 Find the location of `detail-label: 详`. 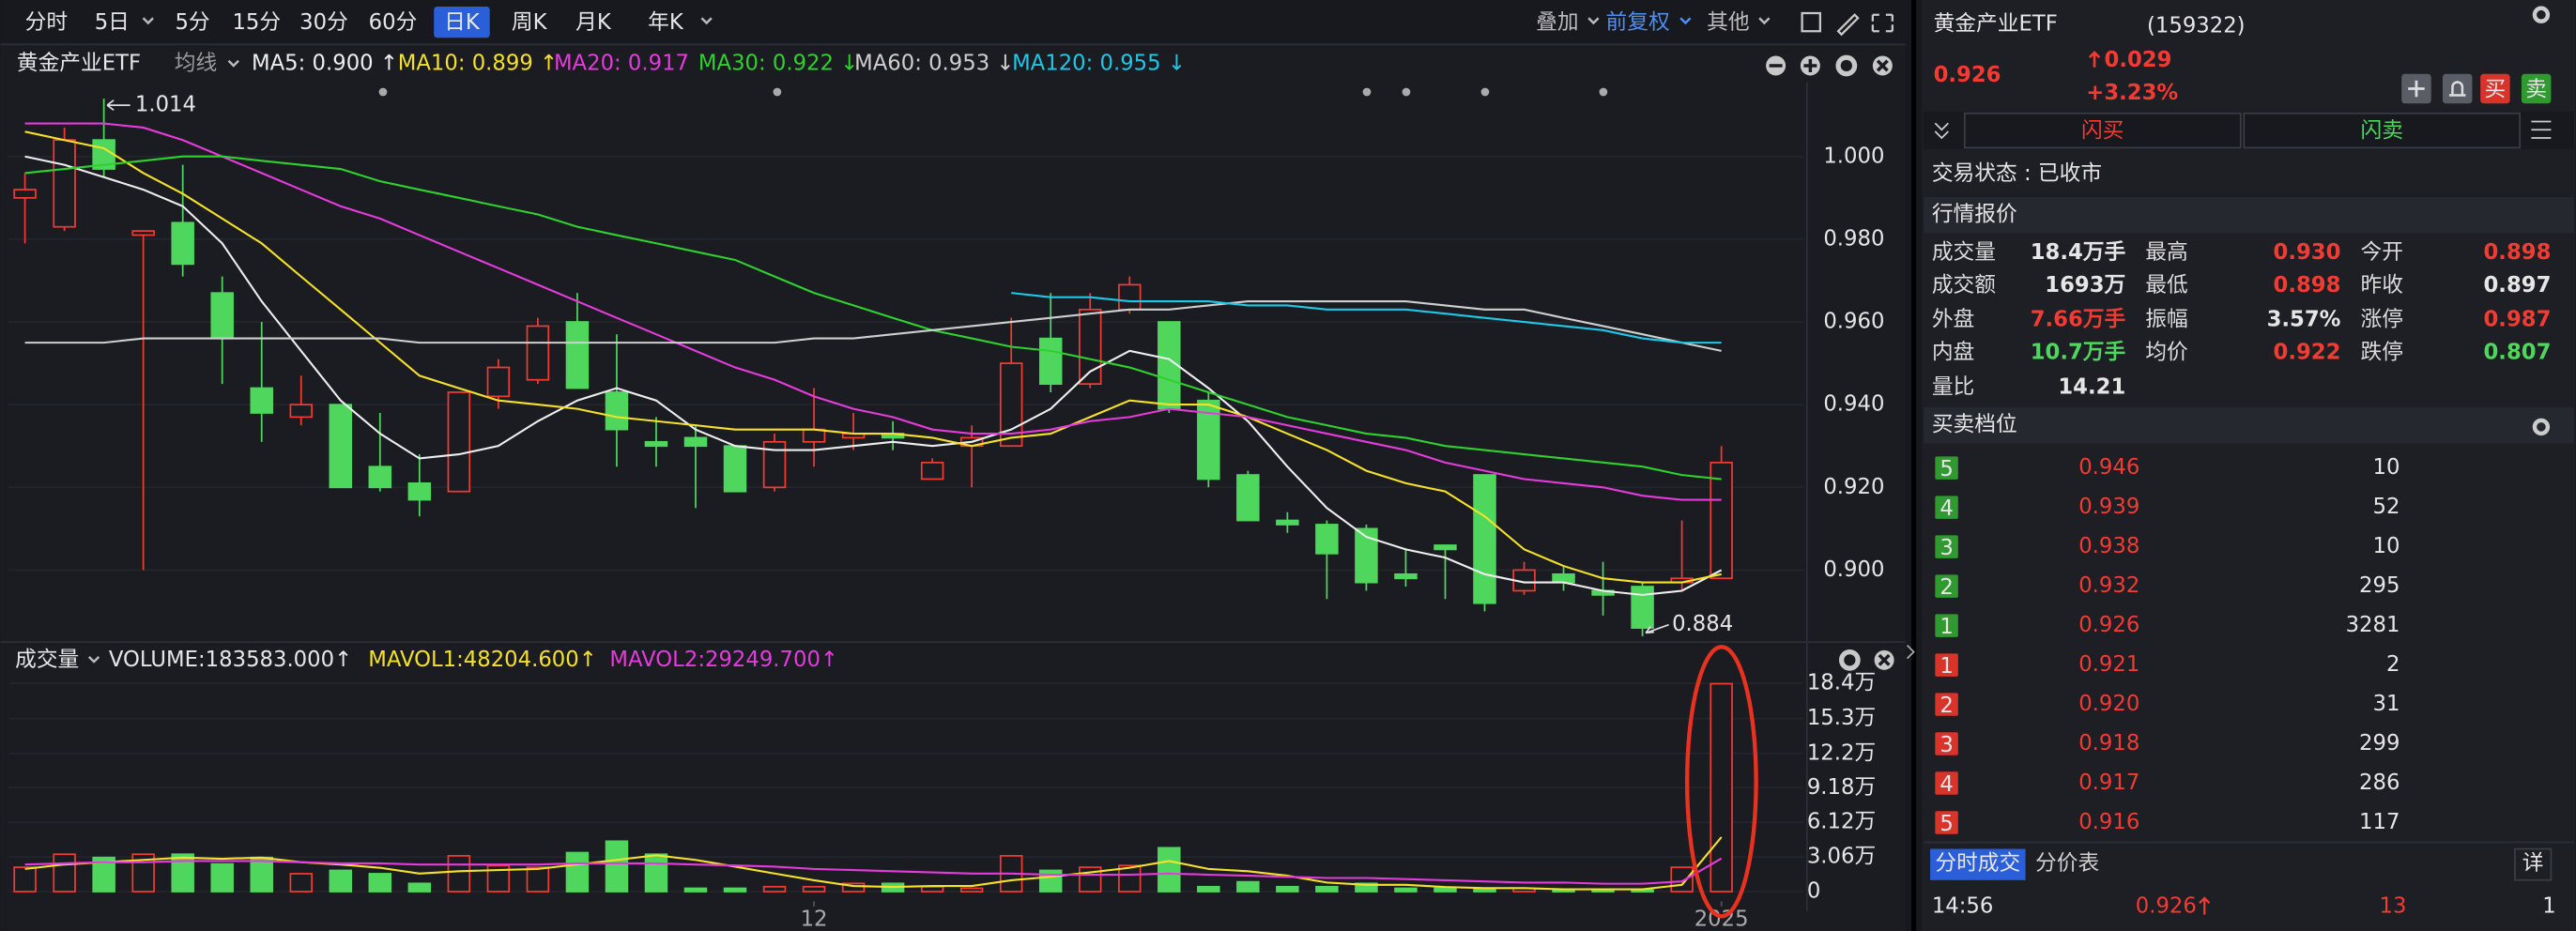

detail-label: 详 is located at coordinates (2533, 863).